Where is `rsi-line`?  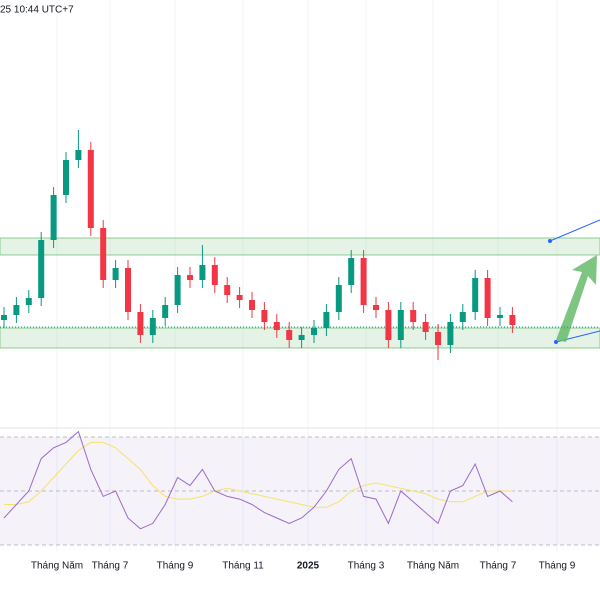
rsi-line is located at coordinates (258, 480).